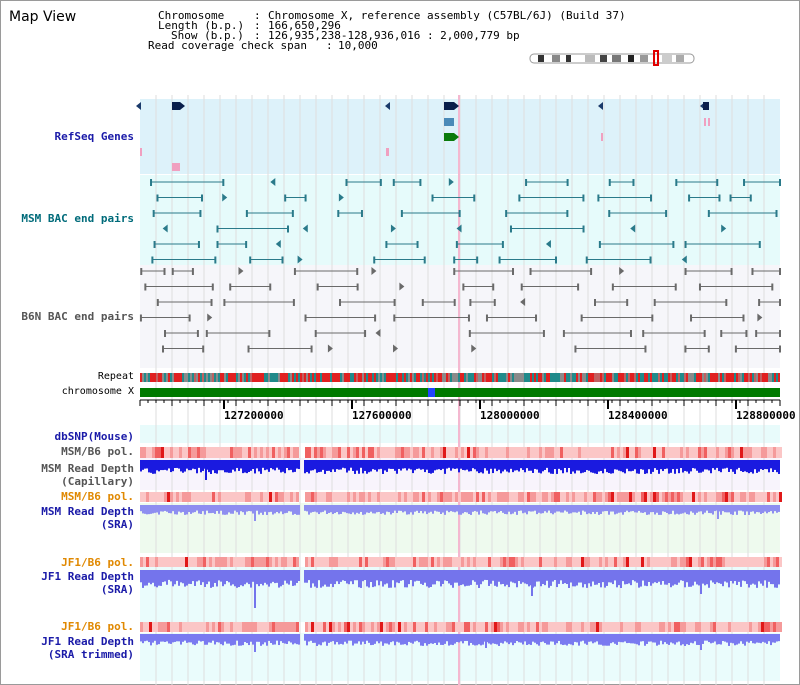  Describe the element at coordinates (94, 436) in the screenshot. I see `track-label-dbsnp: dbSNP(Mouse)` at that location.